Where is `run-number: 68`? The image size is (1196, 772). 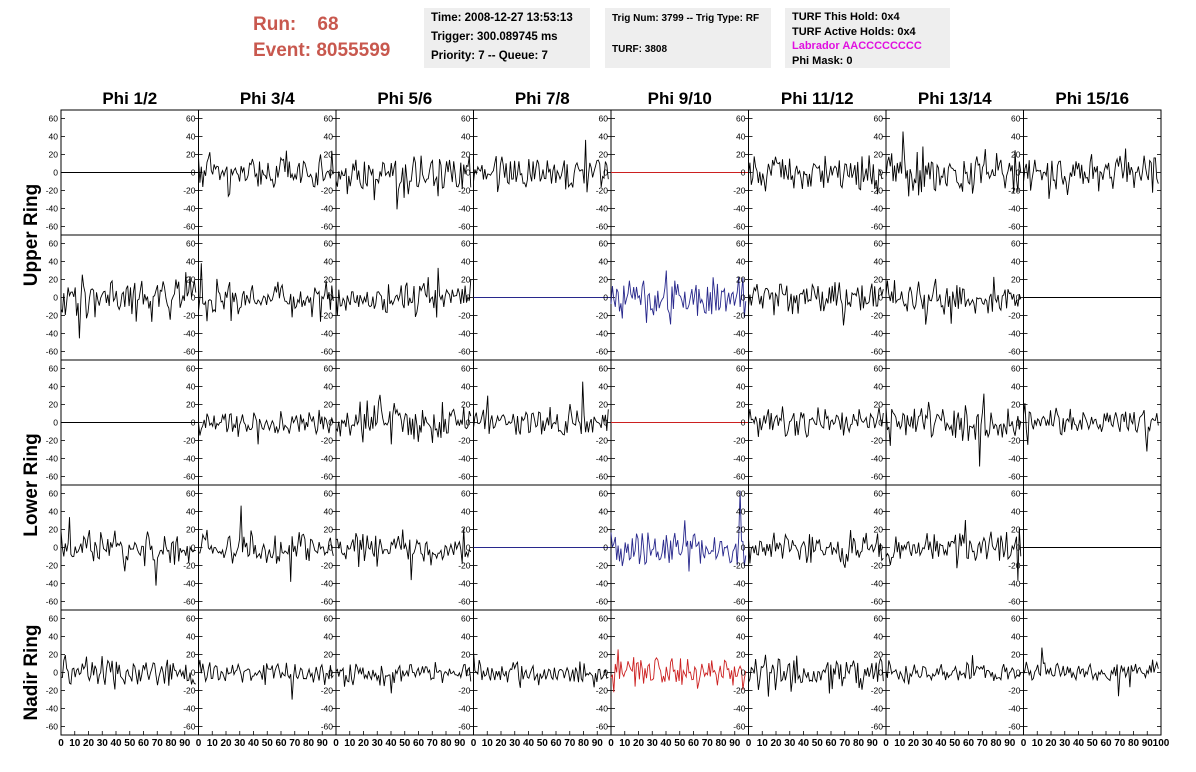
run-number: 68 is located at coordinates (328, 24).